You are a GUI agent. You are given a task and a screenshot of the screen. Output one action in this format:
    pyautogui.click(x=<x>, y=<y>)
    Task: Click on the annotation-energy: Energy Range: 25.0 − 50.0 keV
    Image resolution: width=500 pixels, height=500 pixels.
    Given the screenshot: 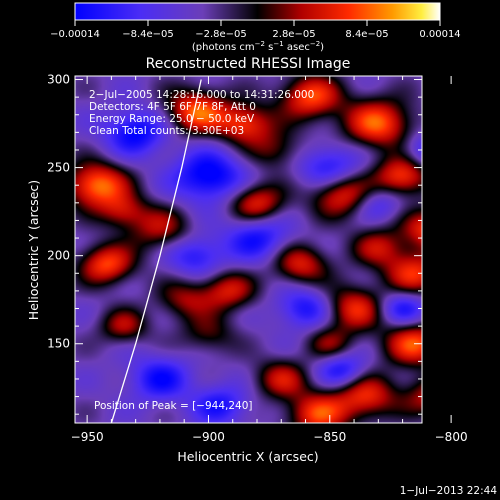 What is the action you would take?
    pyautogui.click(x=172, y=119)
    